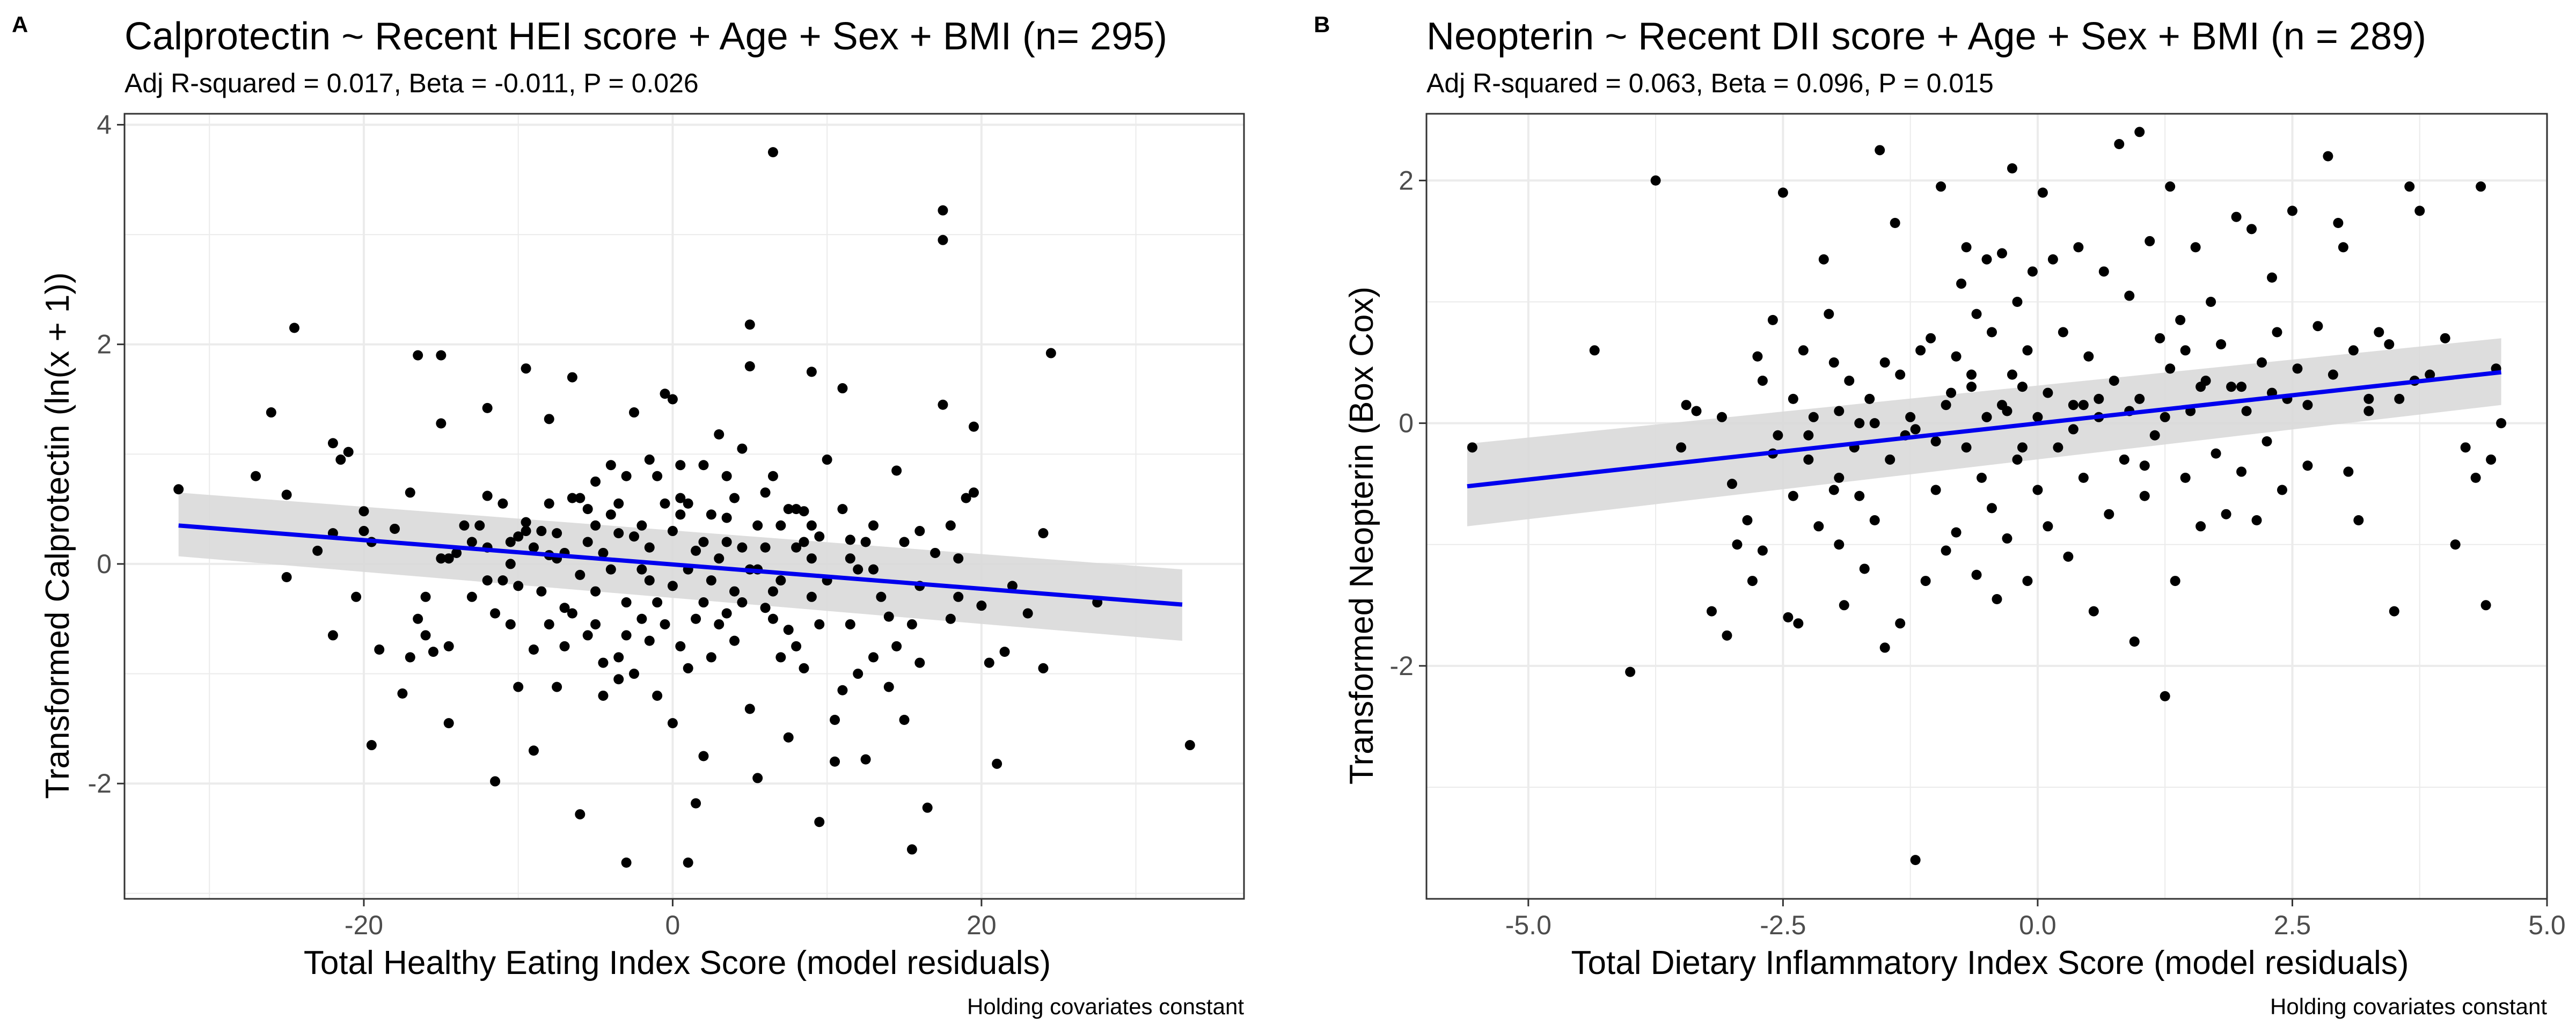  I want to click on panel-b-regression-line, so click(1984, 430).